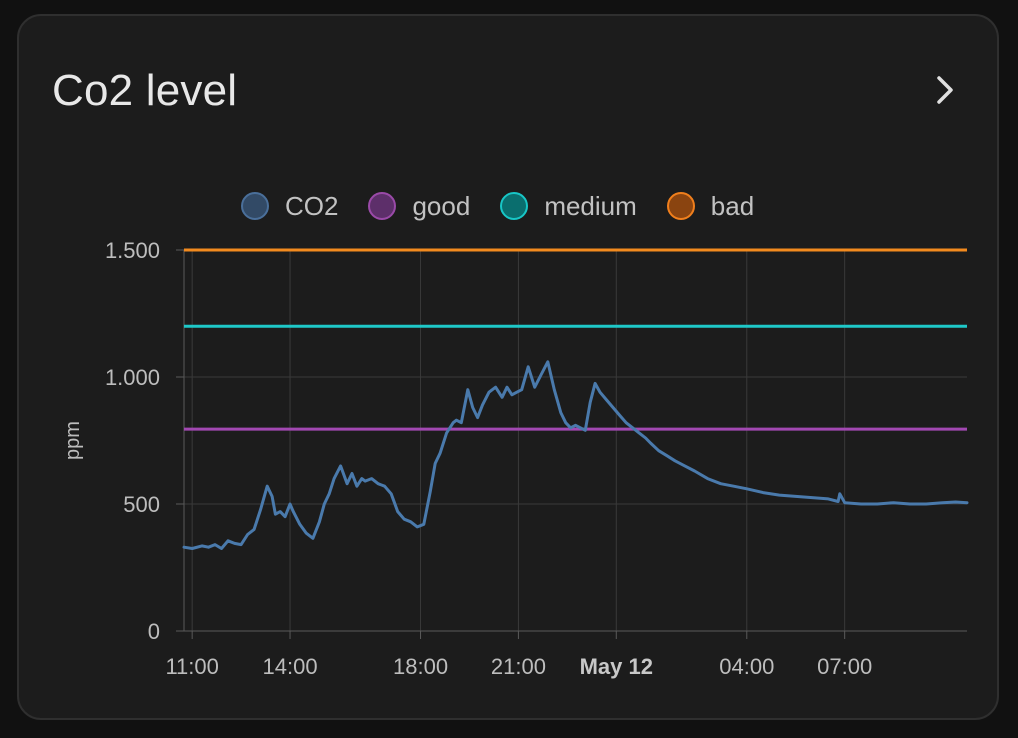 Image resolution: width=1018 pixels, height=738 pixels. I want to click on legend-label: medium, so click(590, 205).